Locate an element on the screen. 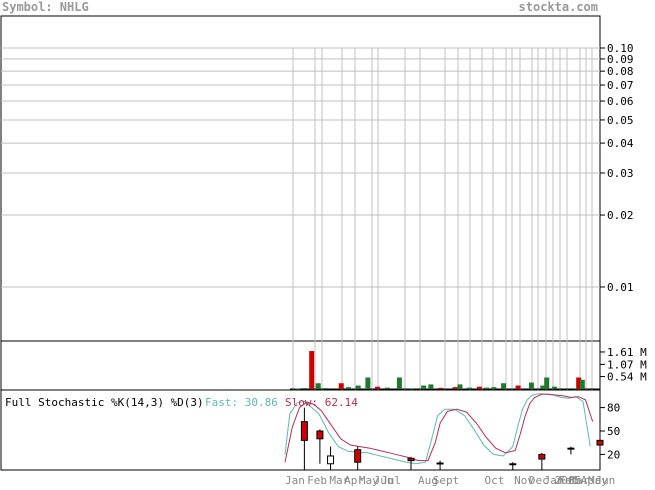 This screenshot has width=655, height=490. price-axis: 0.100.090.080.07 0.06 0.05 0.04 0.03 0.02 0.01 is located at coordinates (617, 168).